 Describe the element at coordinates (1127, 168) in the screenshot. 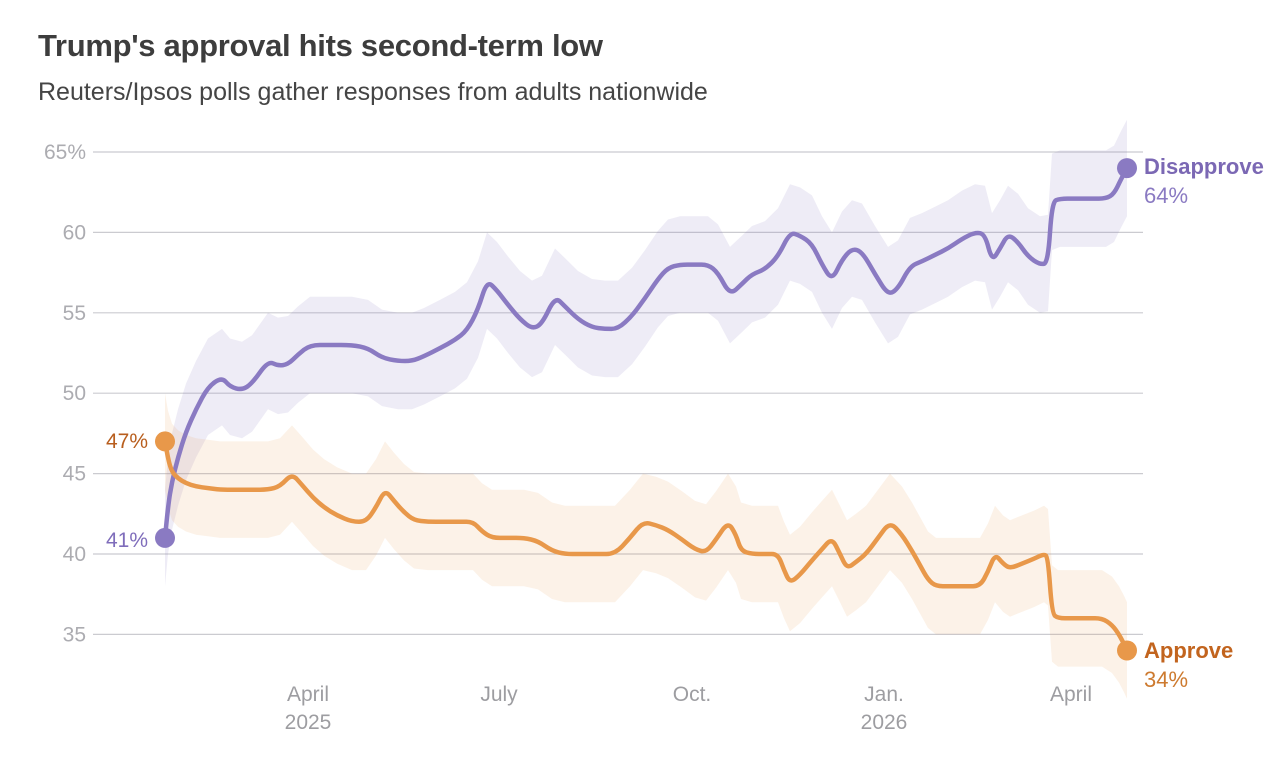

I see `disapprove-end-dot` at that location.